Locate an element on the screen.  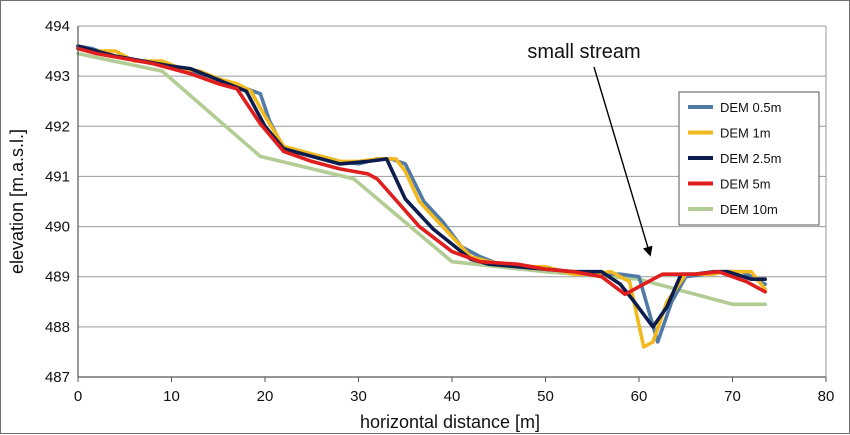
legend-label: DEM 0.5m is located at coordinates (750, 107).